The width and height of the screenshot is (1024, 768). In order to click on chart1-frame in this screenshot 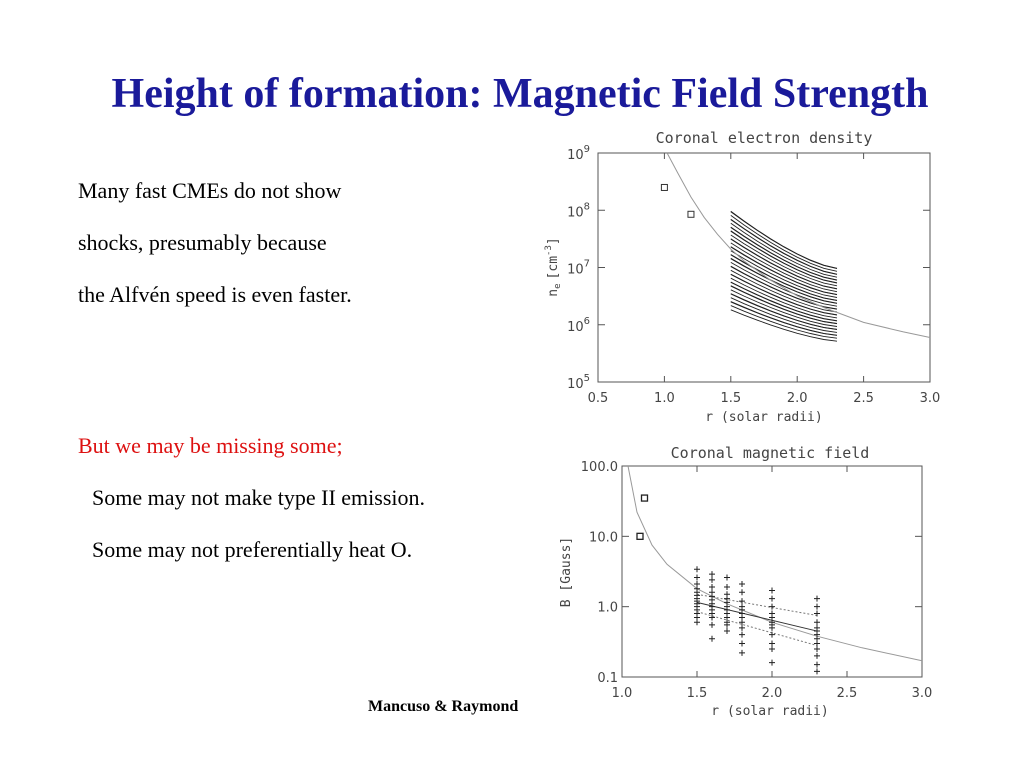, I will do `click(764, 267)`.